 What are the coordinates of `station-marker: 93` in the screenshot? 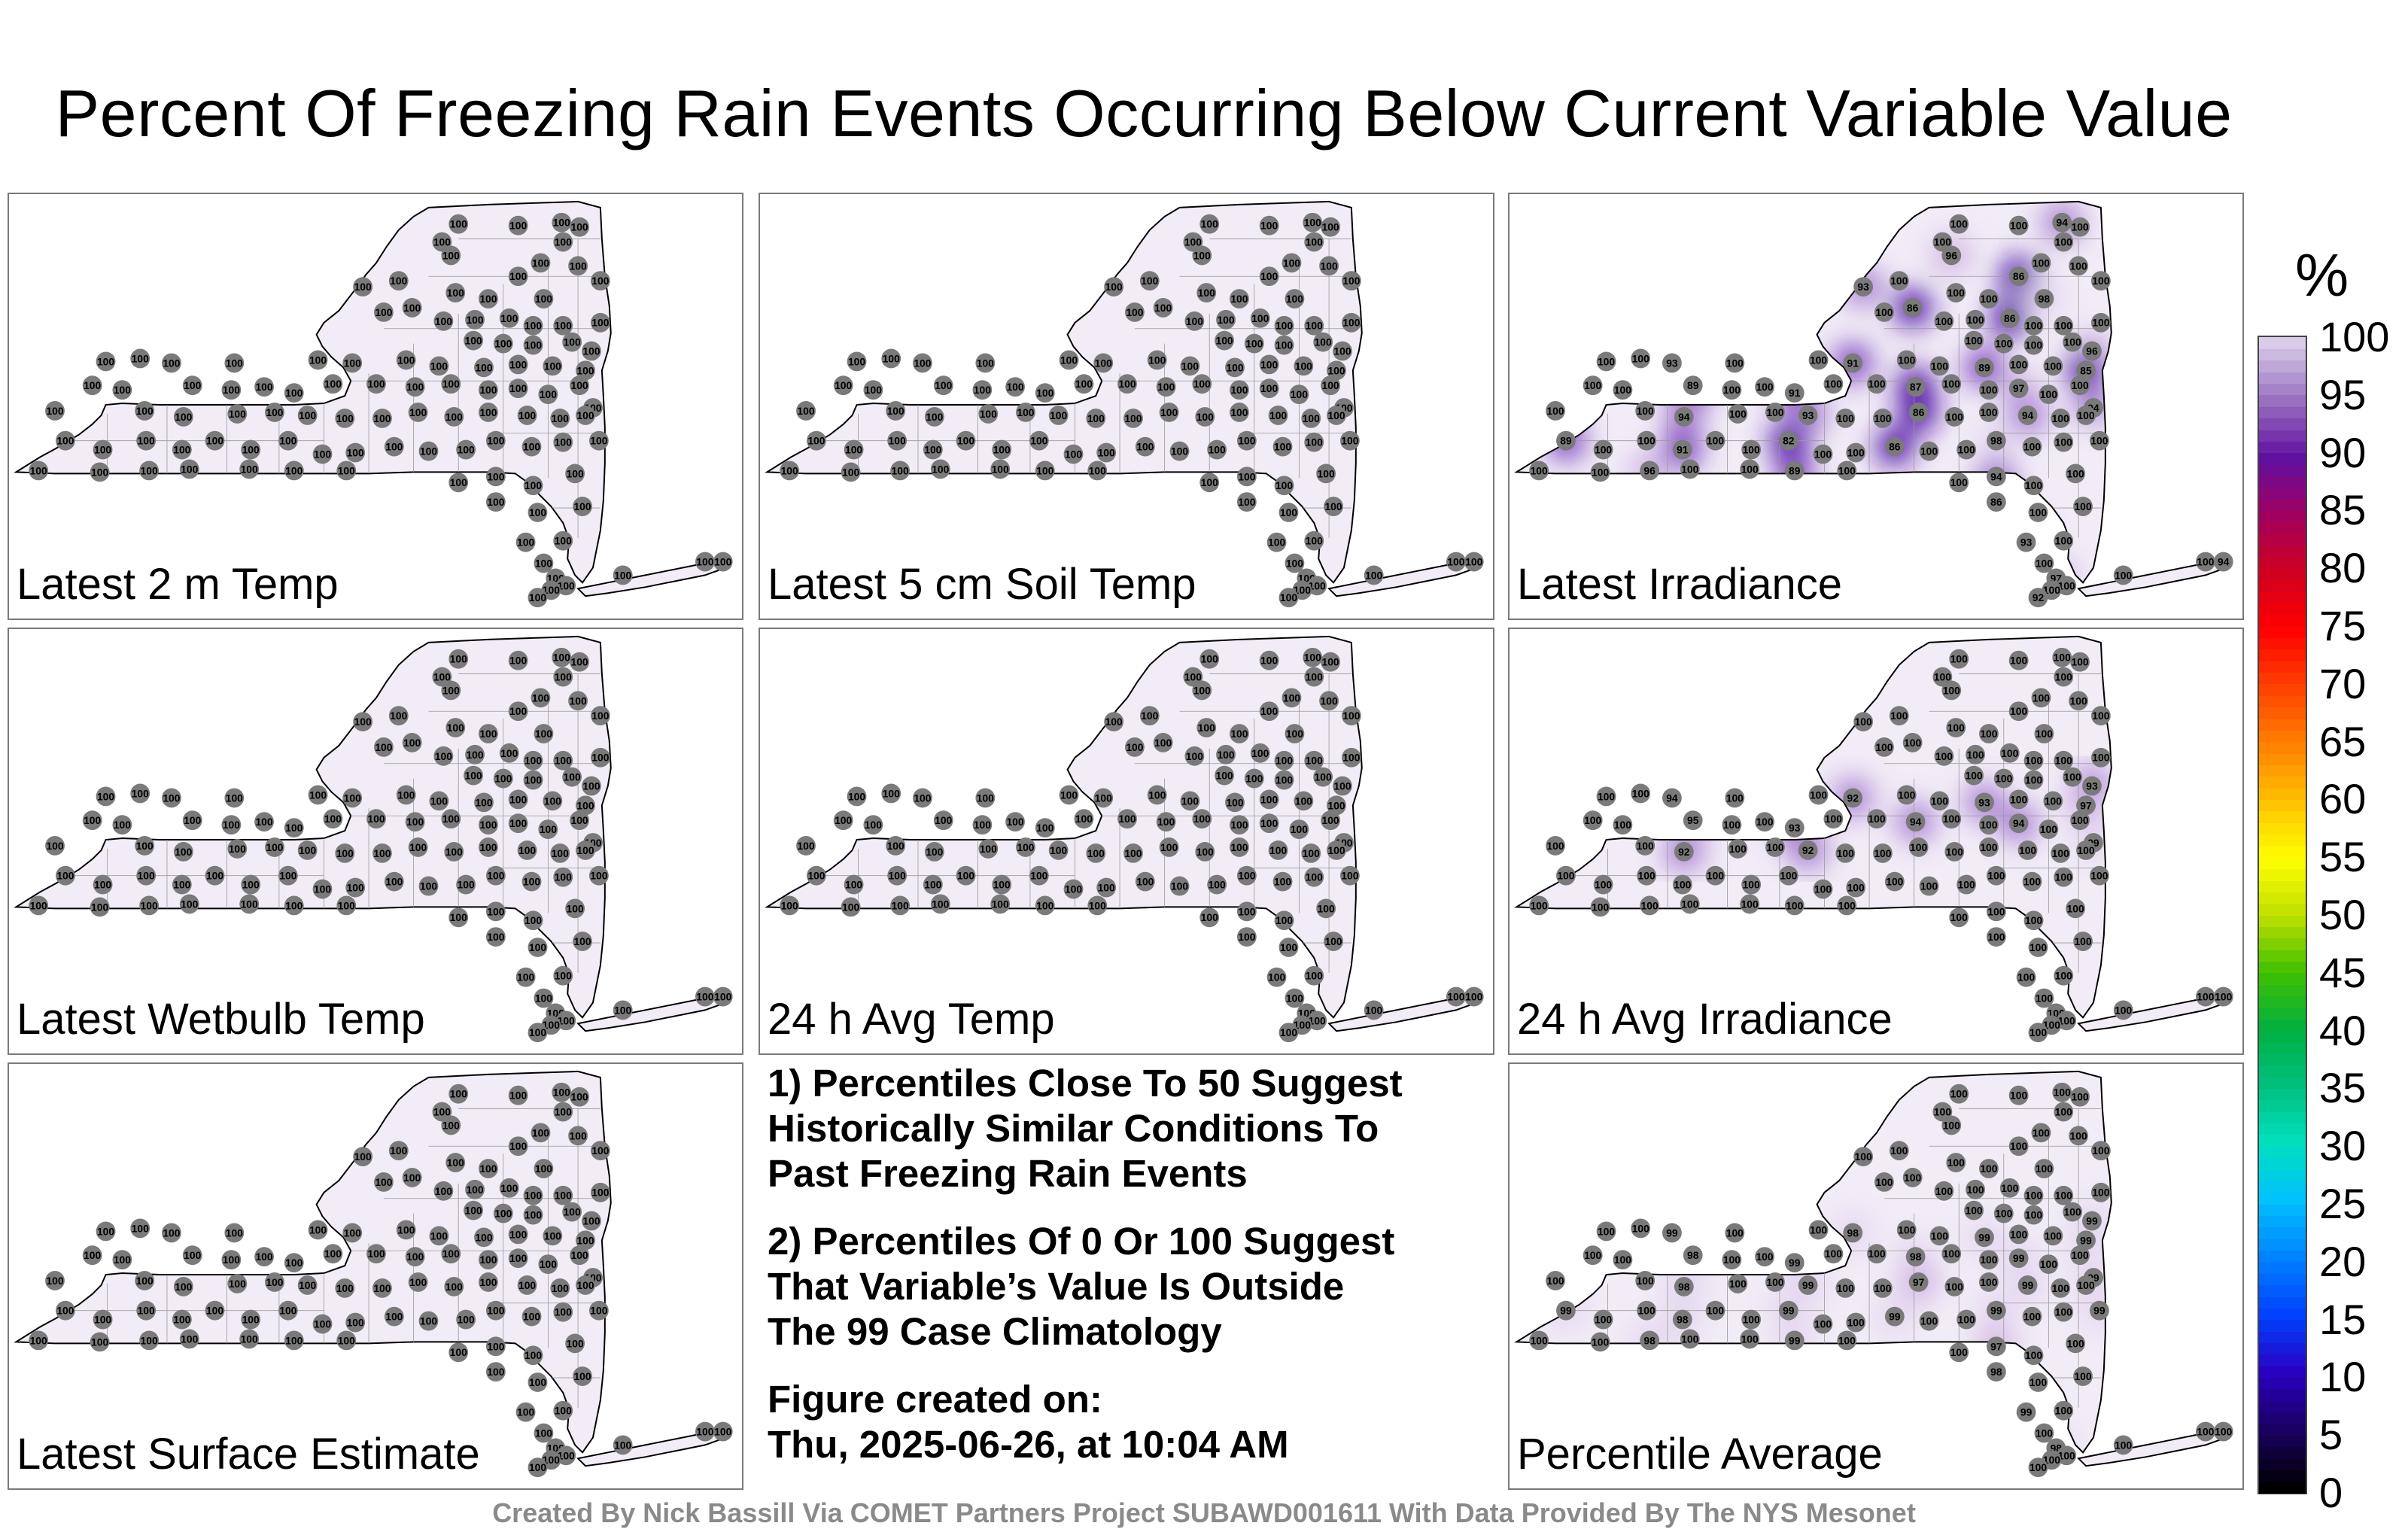 It's located at (1794, 828).